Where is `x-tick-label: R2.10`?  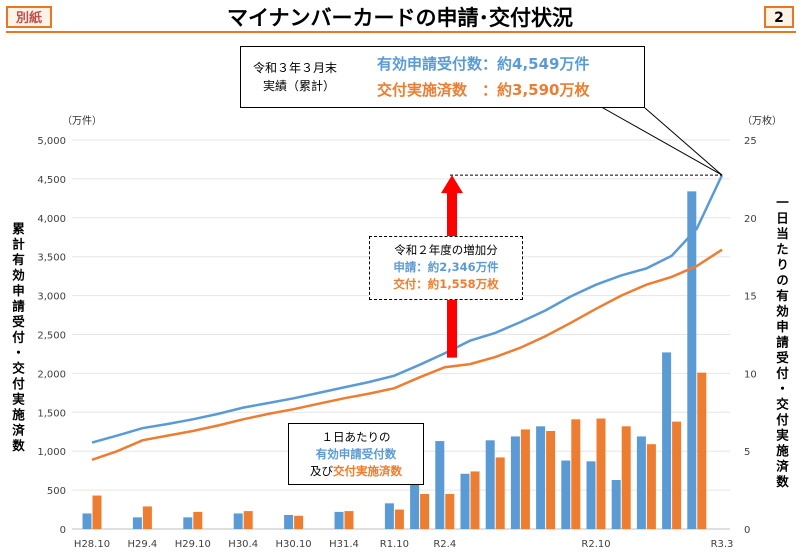 x-tick-label: R2.10 is located at coordinates (595, 544).